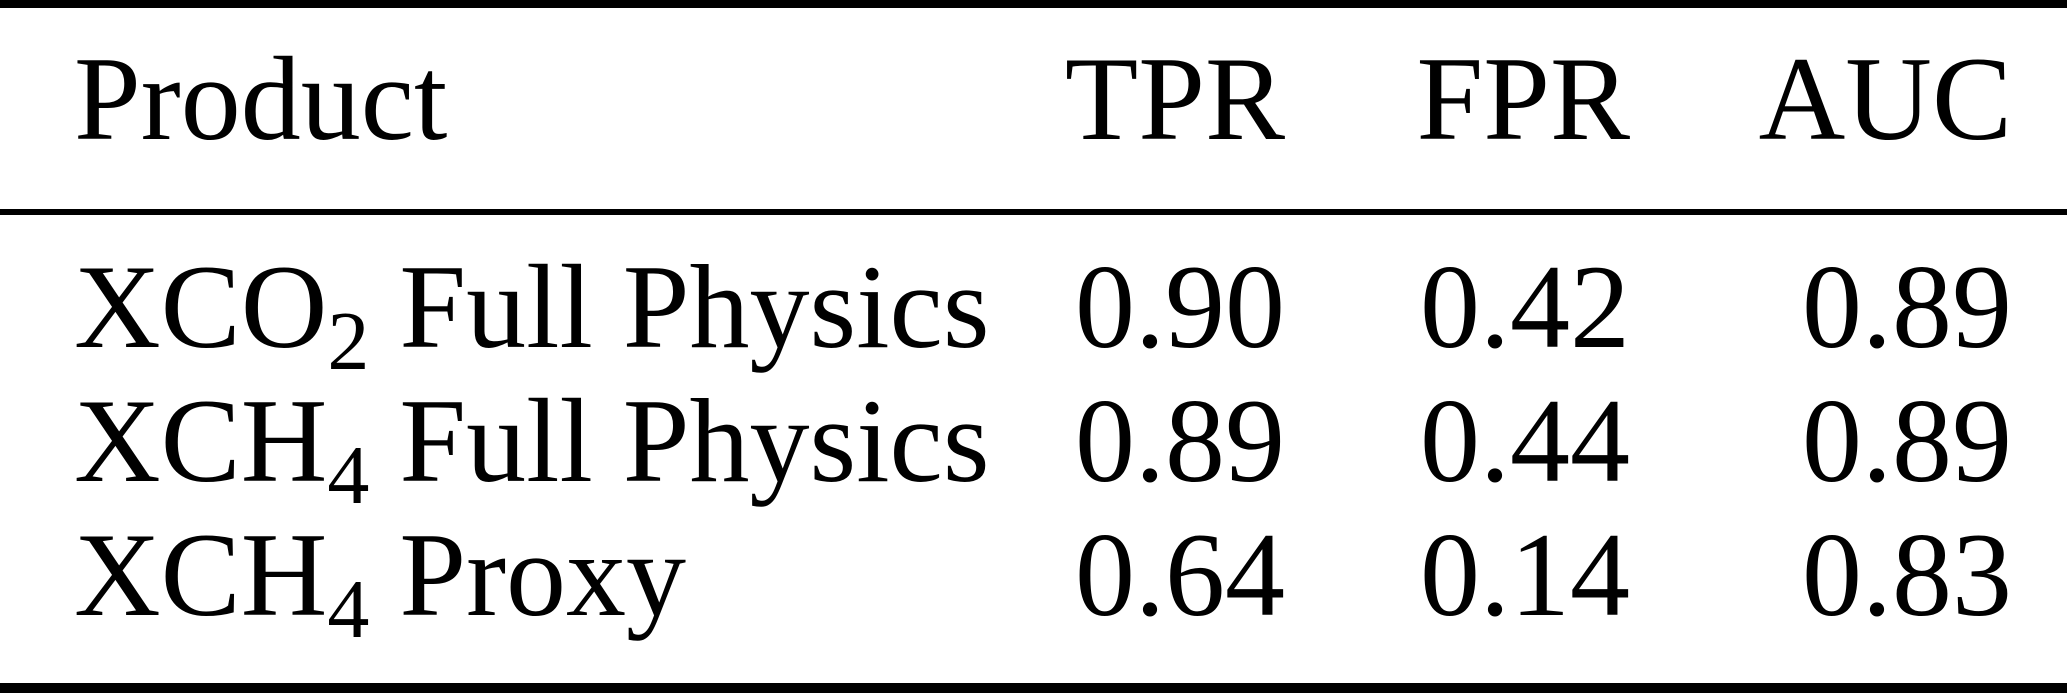  I want to click on column-header-fpr: FPR, so click(1523, 98).